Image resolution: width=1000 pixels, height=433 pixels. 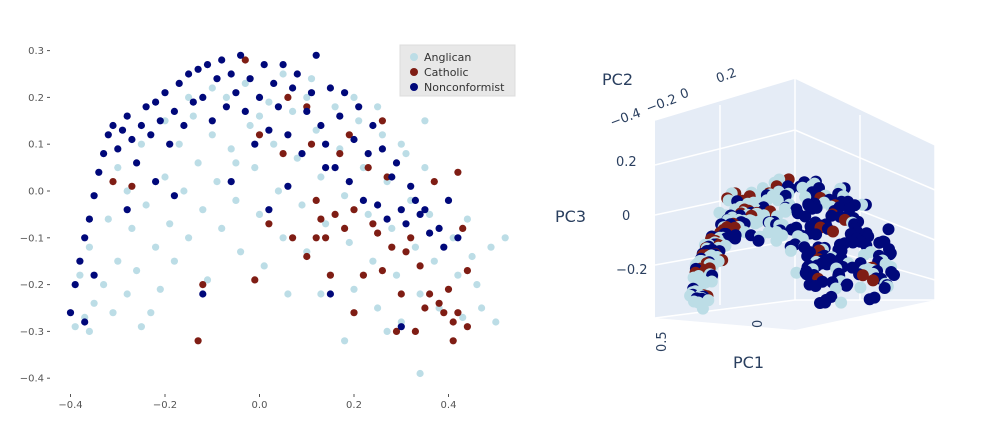 I want to click on y-tick-label: −0.3, so click(x=32, y=332).